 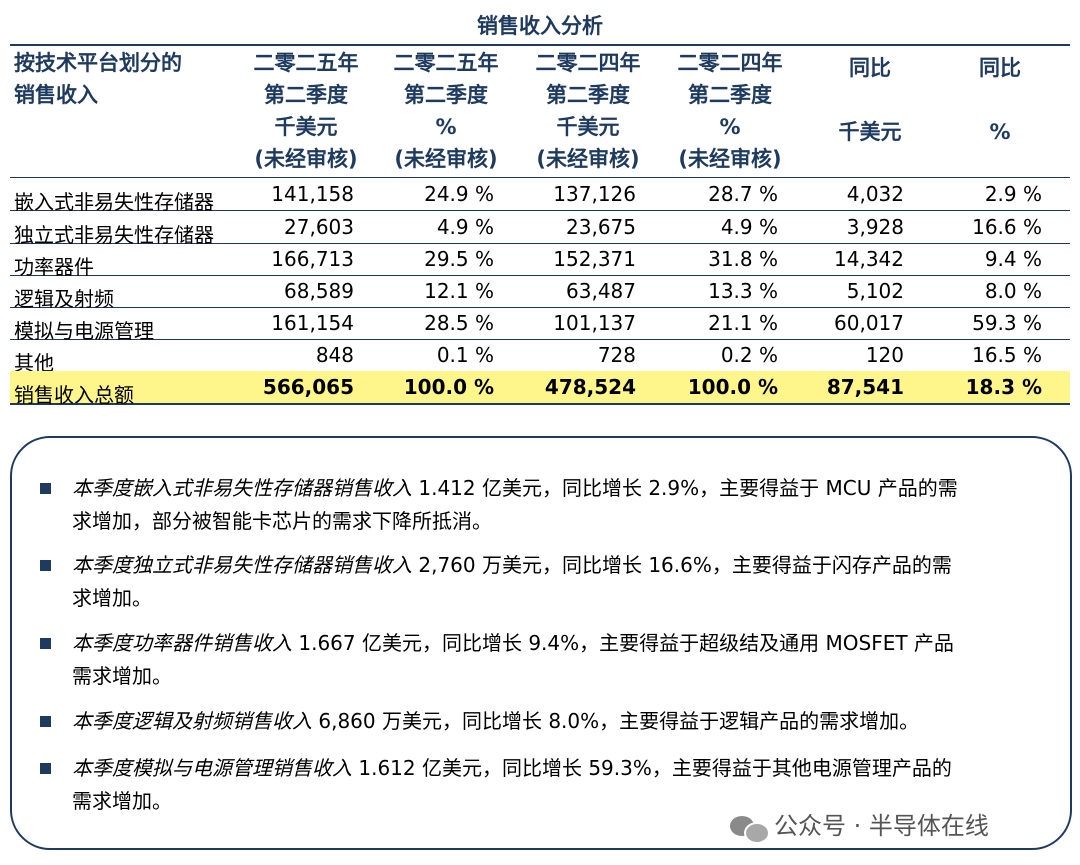 What do you see at coordinates (182, 643) in the screenshot?
I see `commentary-subject: 本季度功率器件销售收入` at bounding box center [182, 643].